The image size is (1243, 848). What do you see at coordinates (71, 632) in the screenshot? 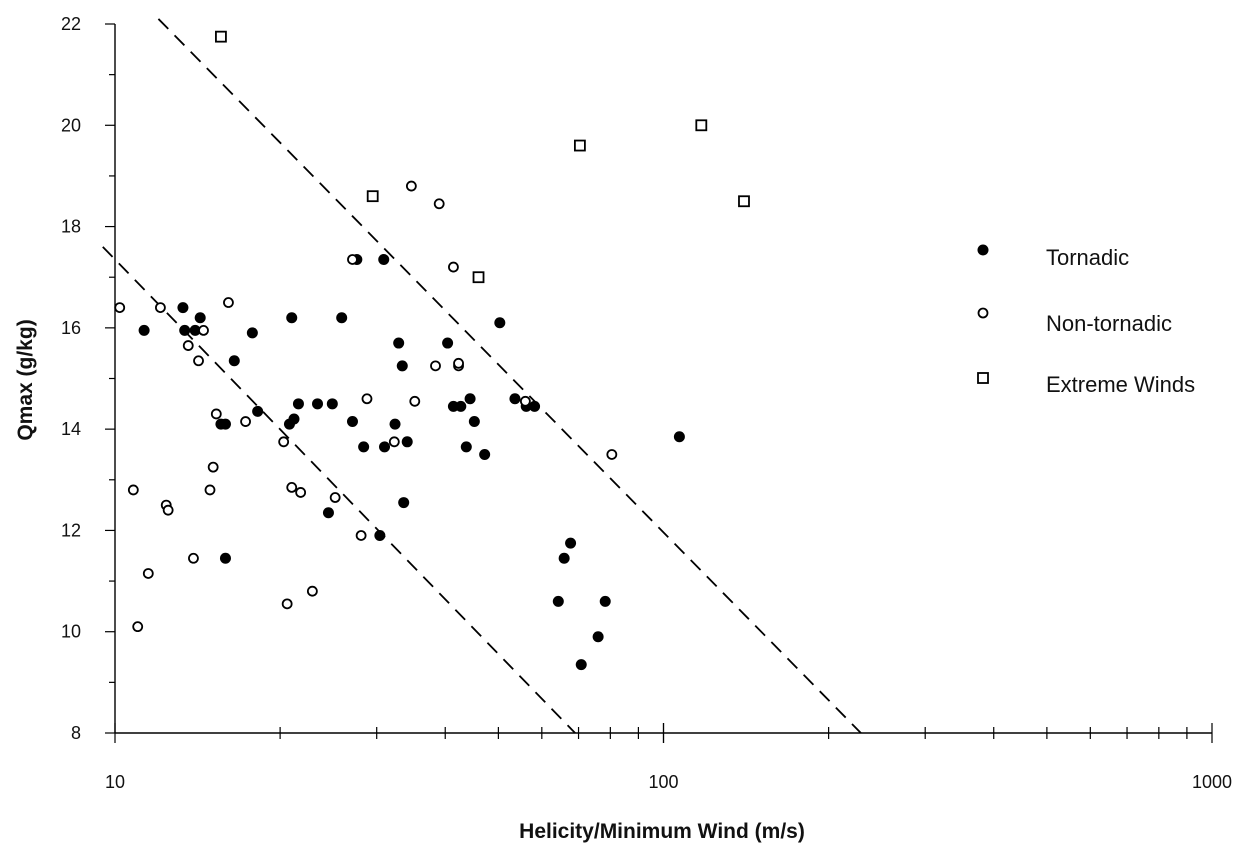
I see `y-tick-label: 10` at bounding box center [71, 632].